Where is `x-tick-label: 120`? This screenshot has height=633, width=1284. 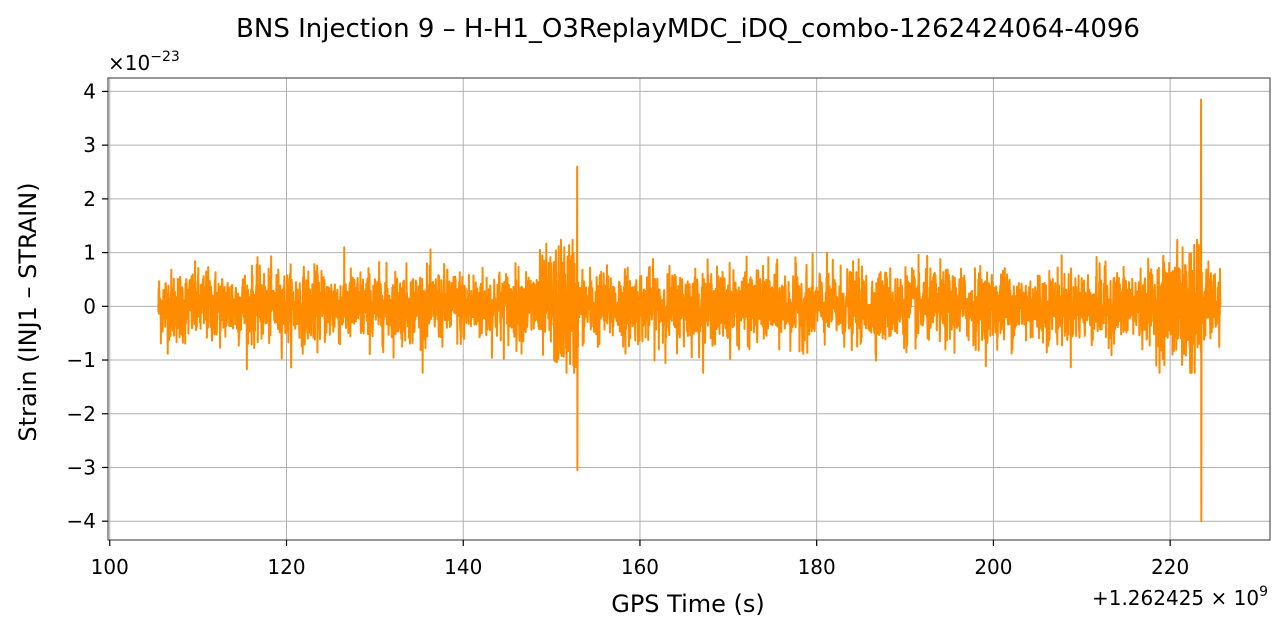 x-tick-label: 120 is located at coordinates (286, 567).